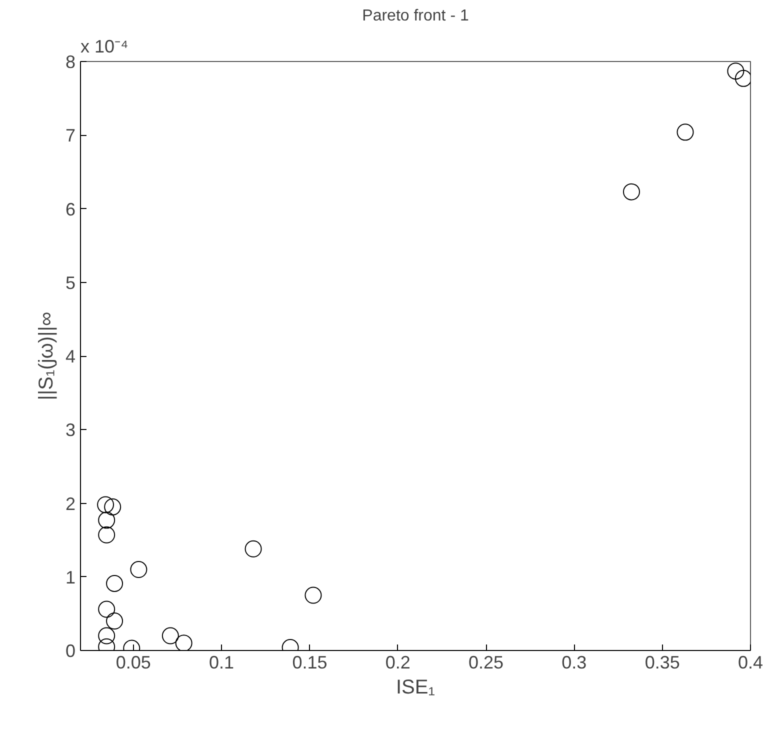 This screenshot has height=740, width=769. I want to click on y-tick-label: 1, so click(70, 577).